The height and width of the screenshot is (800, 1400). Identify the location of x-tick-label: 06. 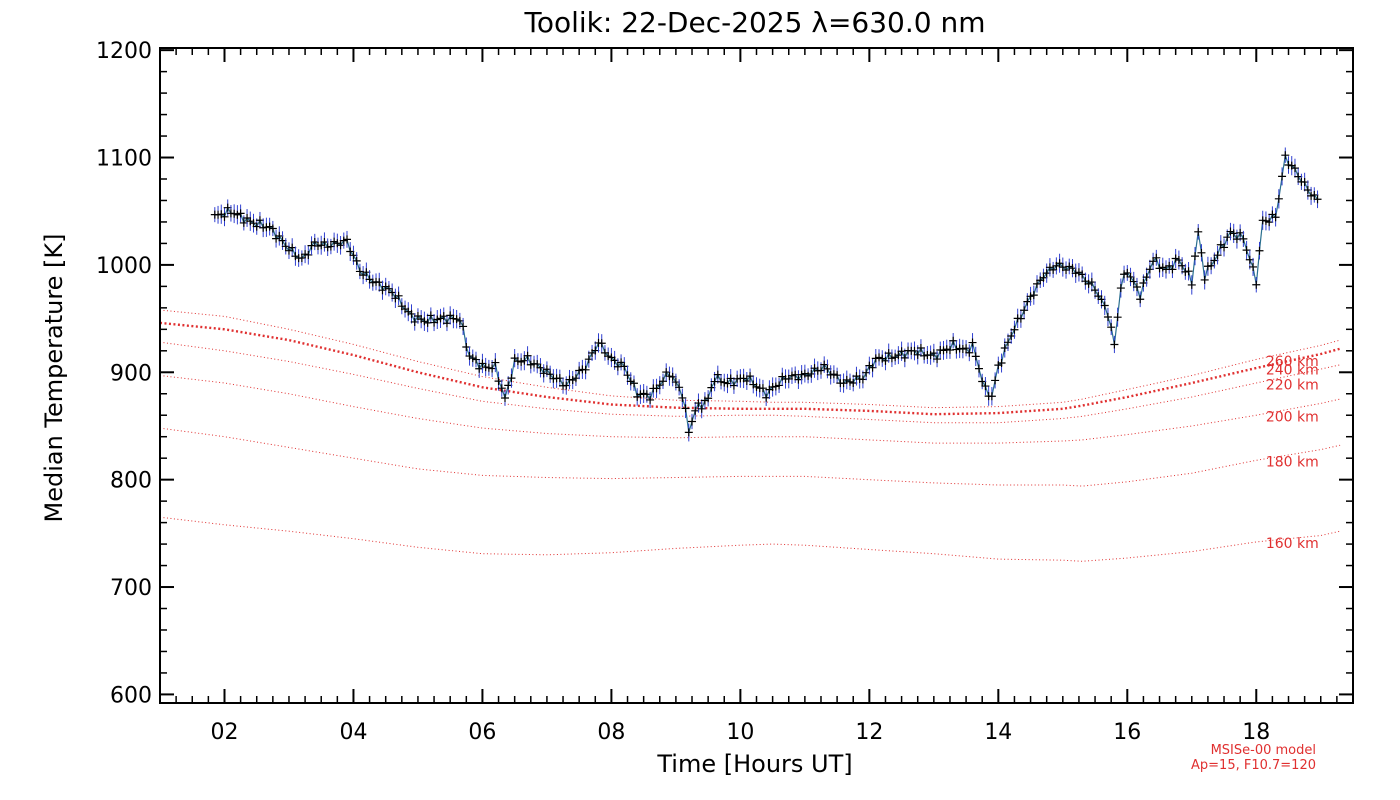
(482, 732).